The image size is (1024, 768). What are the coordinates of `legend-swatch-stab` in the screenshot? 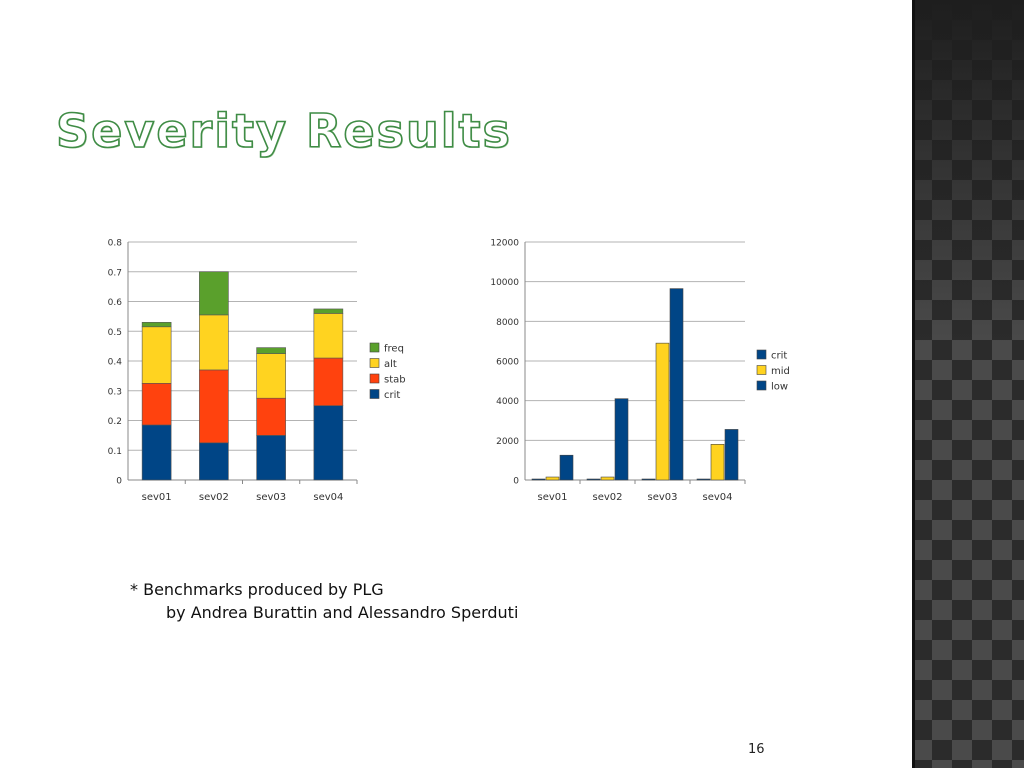 It's located at (374, 378).